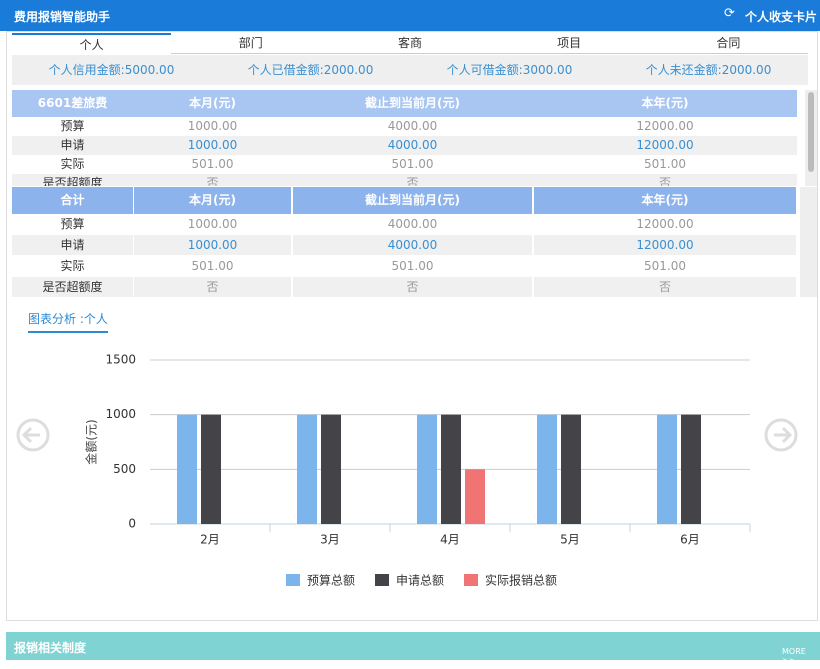 This screenshot has height=669, width=820. I want to click on x-tick-label: 4月, so click(450, 540).